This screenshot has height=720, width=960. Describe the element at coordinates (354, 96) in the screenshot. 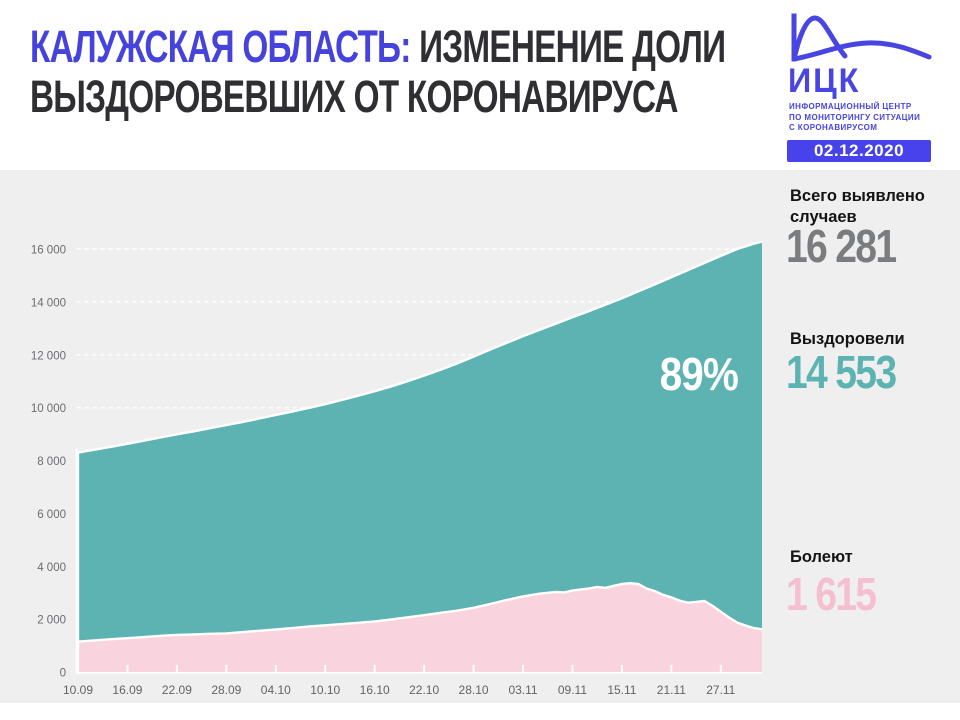

I see `title-line-2: ВЫЗДОРОВЕВШИХ ОТ КОРОНАВИРУСА` at that location.